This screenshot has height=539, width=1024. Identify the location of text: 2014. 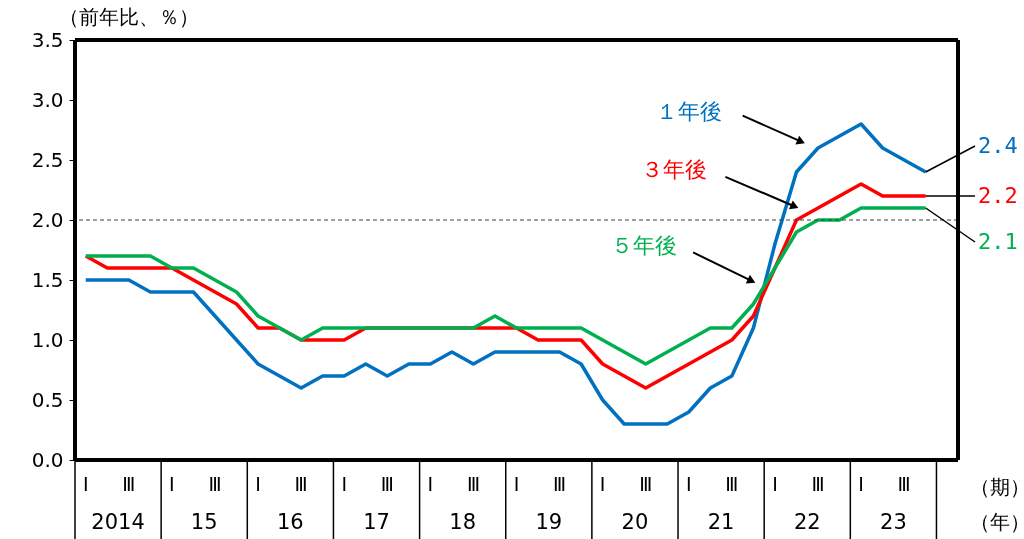
(118, 522).